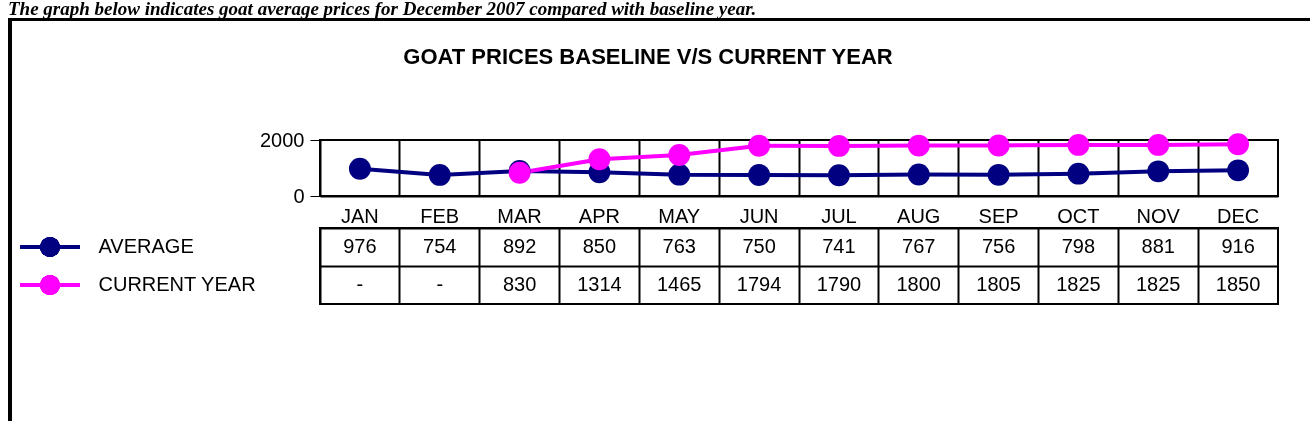  What do you see at coordinates (648, 56) in the screenshot?
I see `chart-title: GOAT PRICES BASELINE V/S CURRENT YEAR` at bounding box center [648, 56].